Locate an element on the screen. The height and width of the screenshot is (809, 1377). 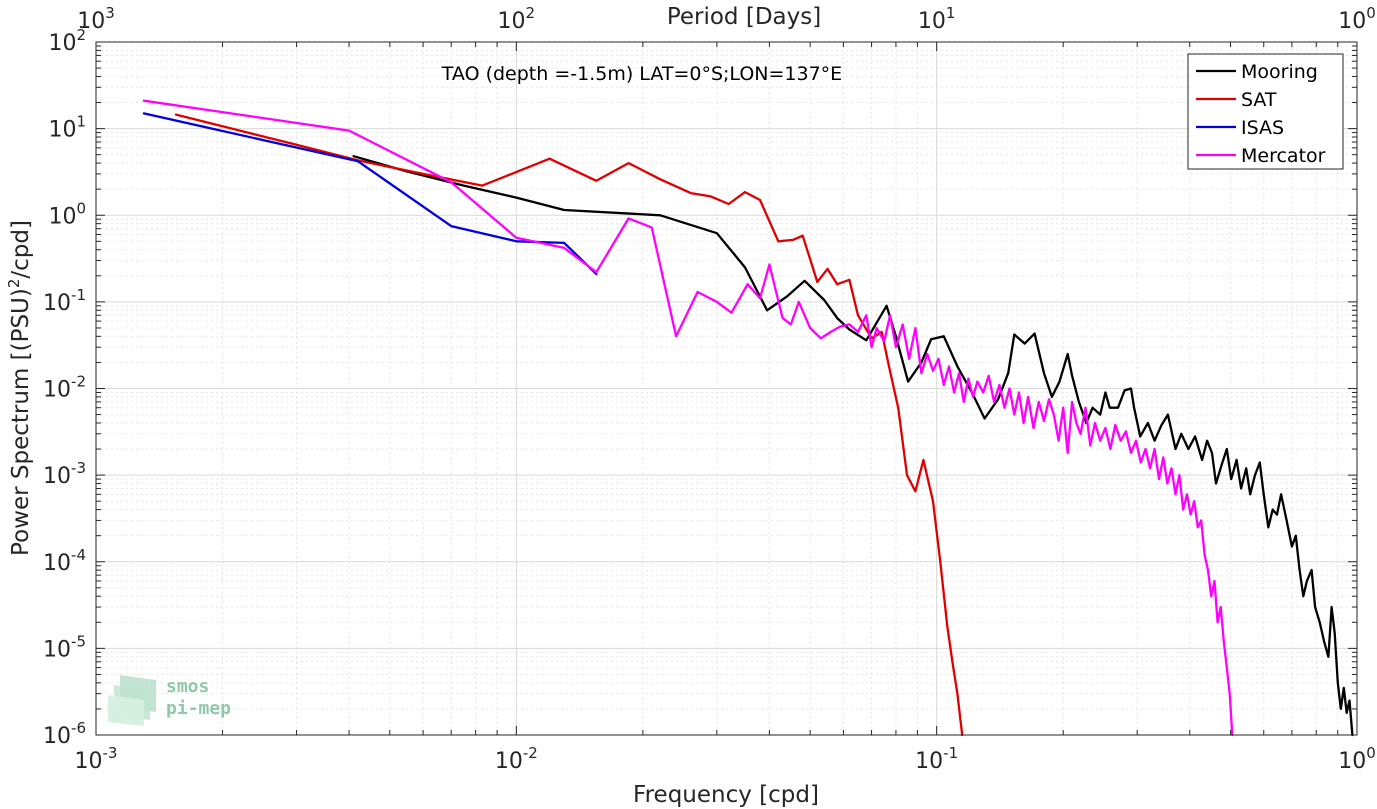
y-tick-label: 10⁻³ is located at coordinates (64, 474).